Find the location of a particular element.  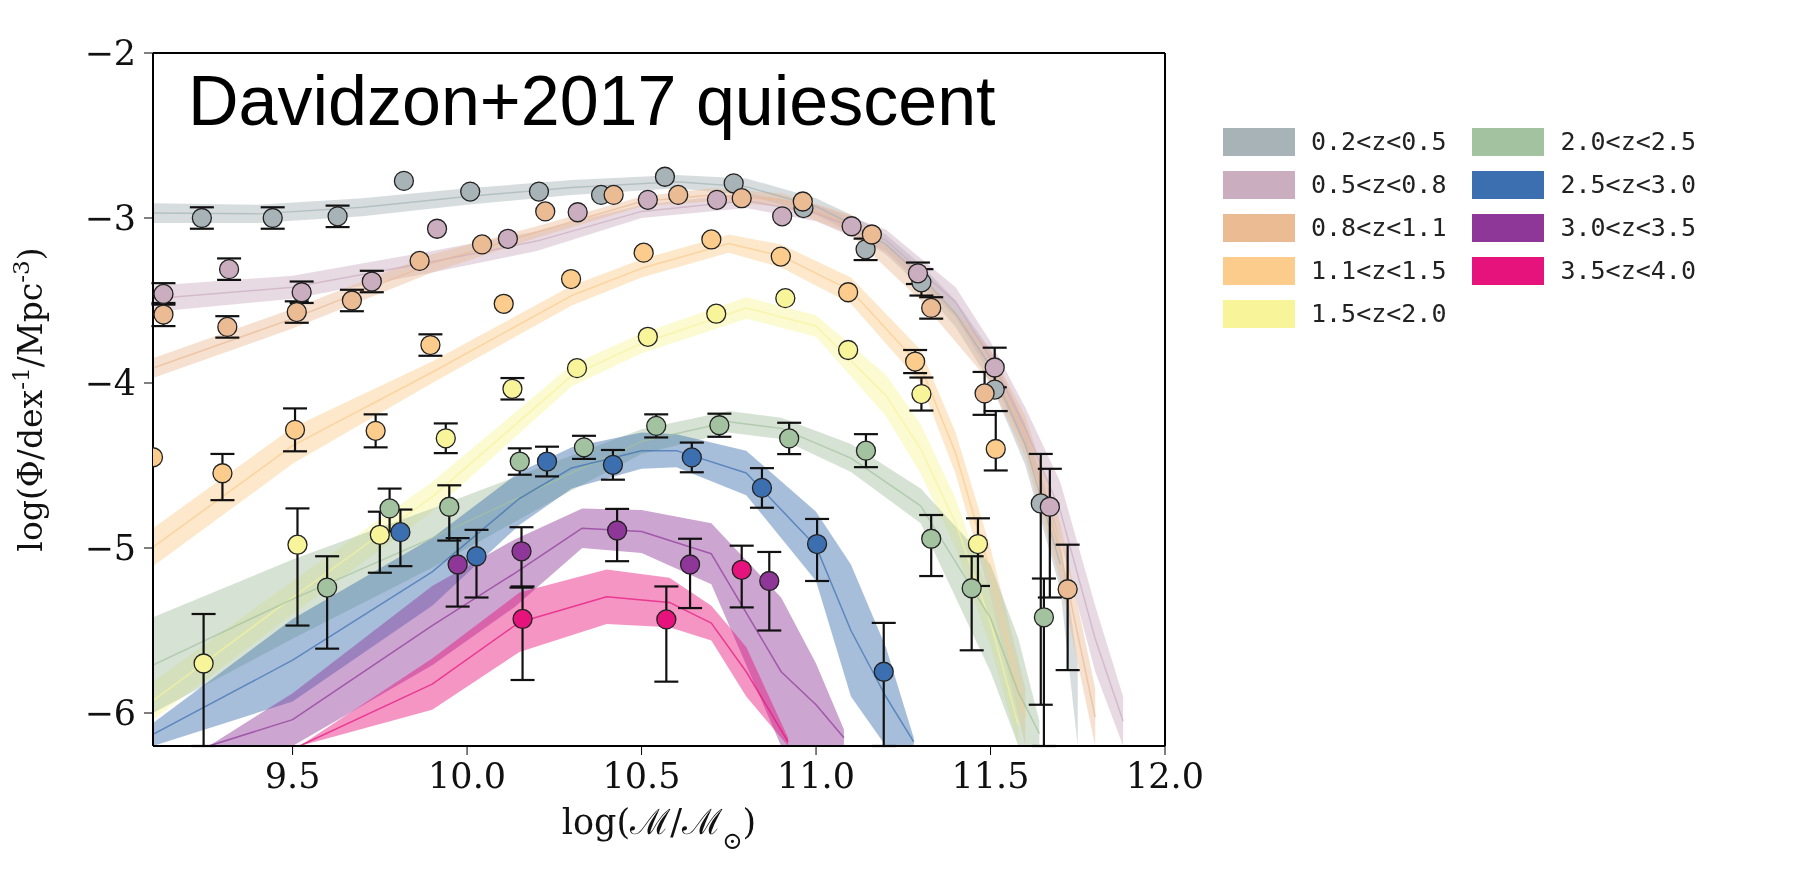

legend-label: 3.0<z<3.5 is located at coordinates (1628, 227).